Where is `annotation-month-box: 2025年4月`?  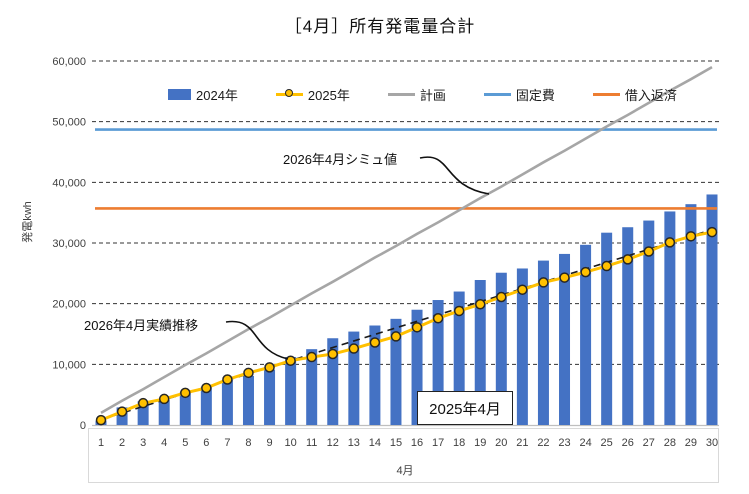
annotation-month-box: 2025年4月 is located at coordinates (465, 408).